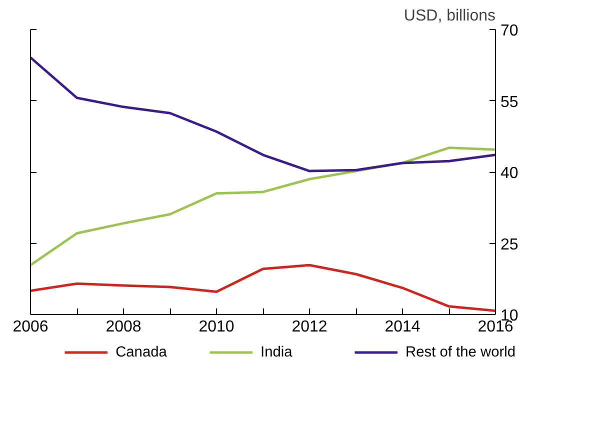 Image resolution: width=591 pixels, height=424 pixels. What do you see at coordinates (509, 102) in the screenshot?
I see `y-tick-label: 55` at bounding box center [509, 102].